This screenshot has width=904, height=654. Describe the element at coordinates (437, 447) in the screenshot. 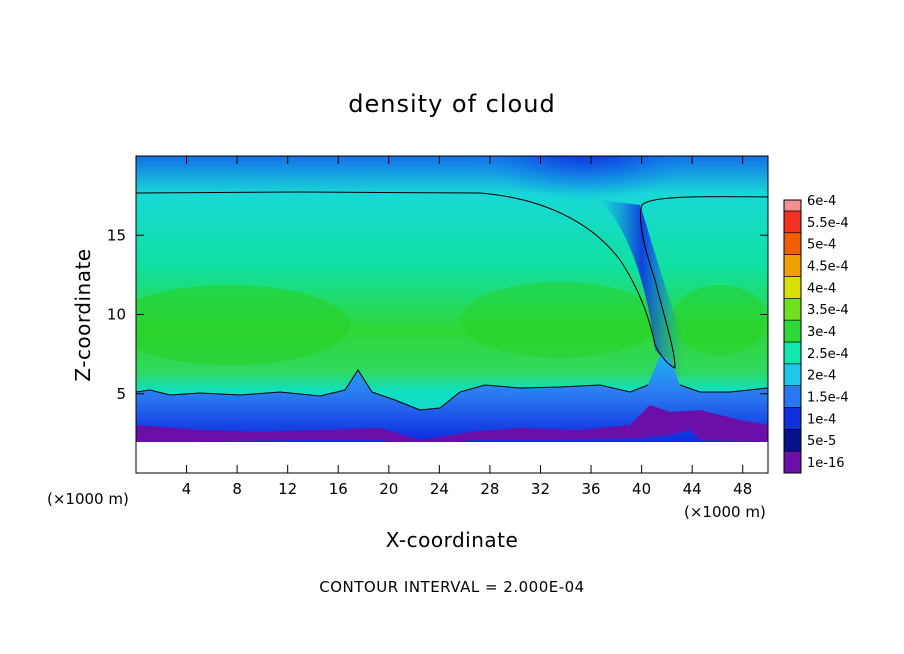

I see `no-cloud-notch` at that location.